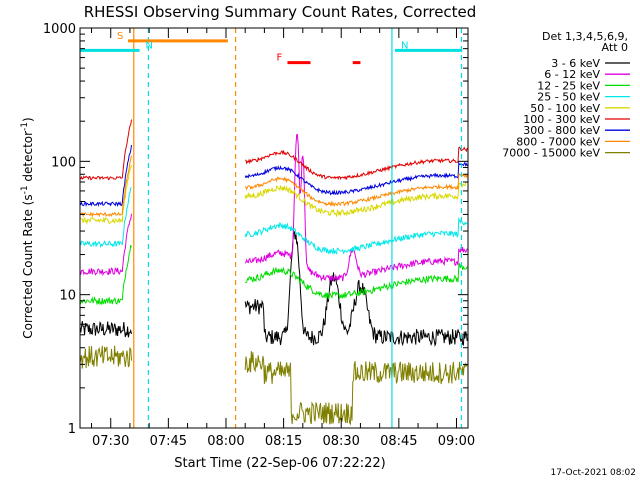  What do you see at coordinates (398, 441) in the screenshot?
I see `x-tick-label: 08:45` at bounding box center [398, 441].